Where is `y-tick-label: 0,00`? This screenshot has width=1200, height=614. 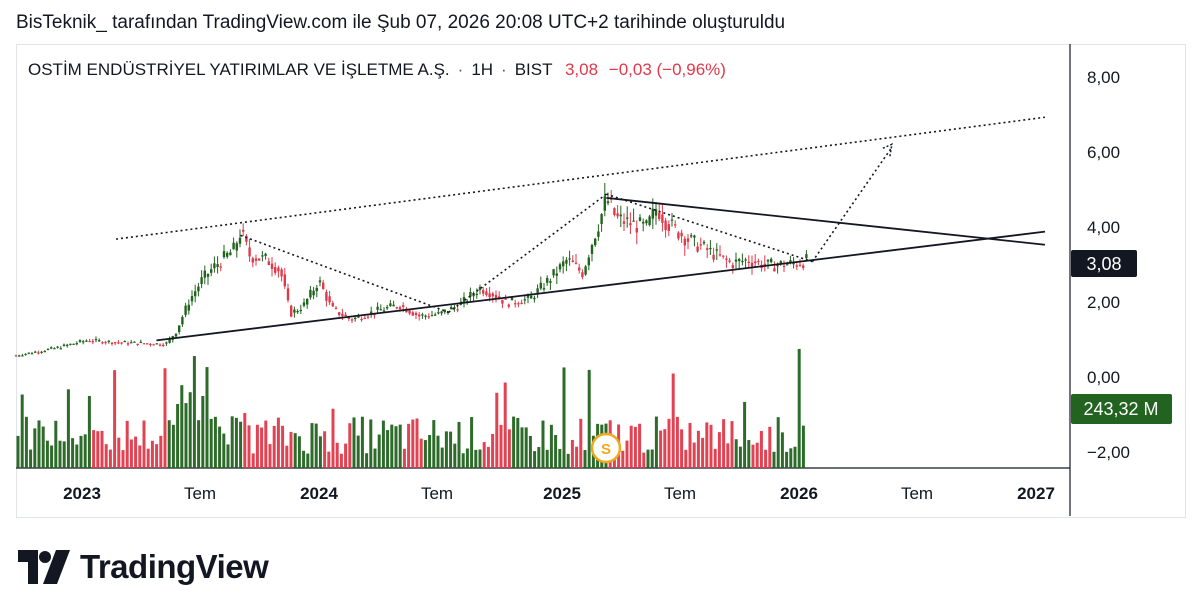 y-tick-label: 0,00 is located at coordinates (1103, 377).